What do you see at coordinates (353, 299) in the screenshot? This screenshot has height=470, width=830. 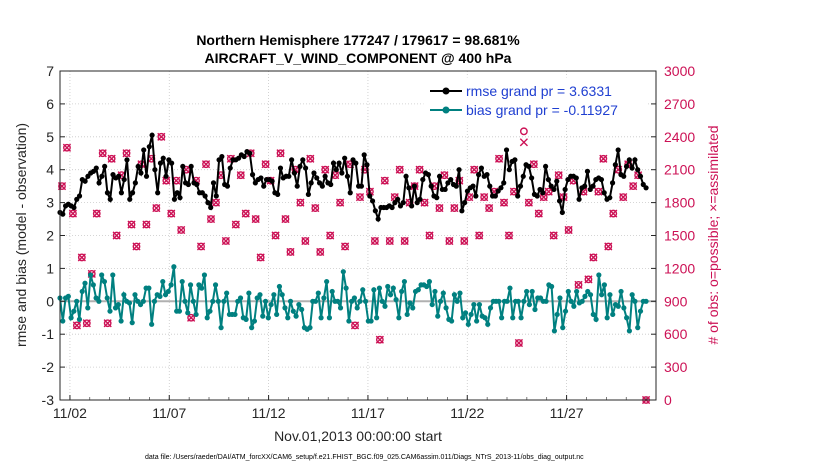 I see `bias-series` at bounding box center [353, 299].